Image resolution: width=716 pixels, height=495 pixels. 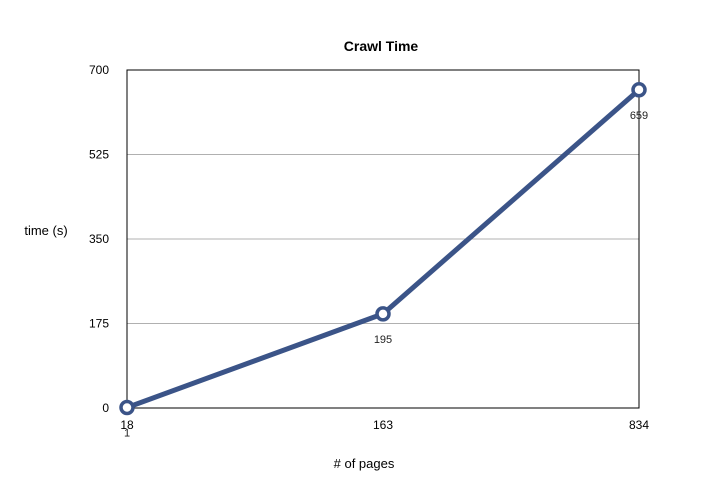 I want to click on data-label: 195, so click(x=383, y=340).